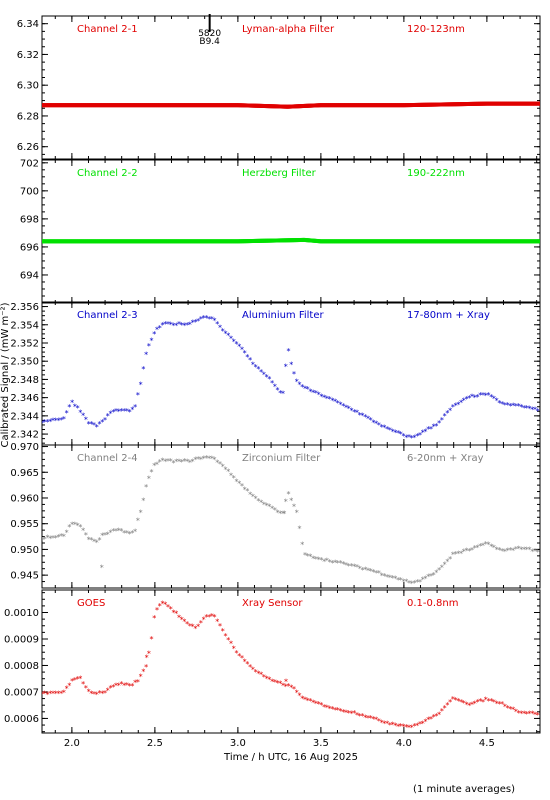  I want to click on y-tick-label: 0.970, so click(24, 447).